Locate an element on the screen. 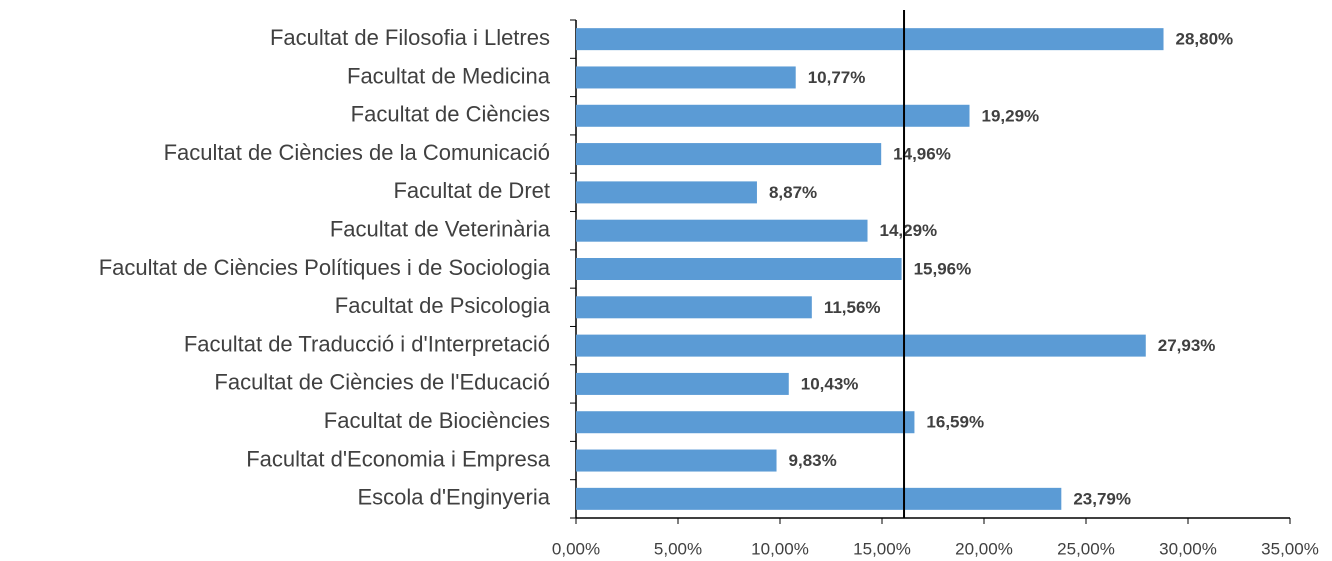 This screenshot has height=561, width=1332. data-label: 15,96% is located at coordinates (943, 268).